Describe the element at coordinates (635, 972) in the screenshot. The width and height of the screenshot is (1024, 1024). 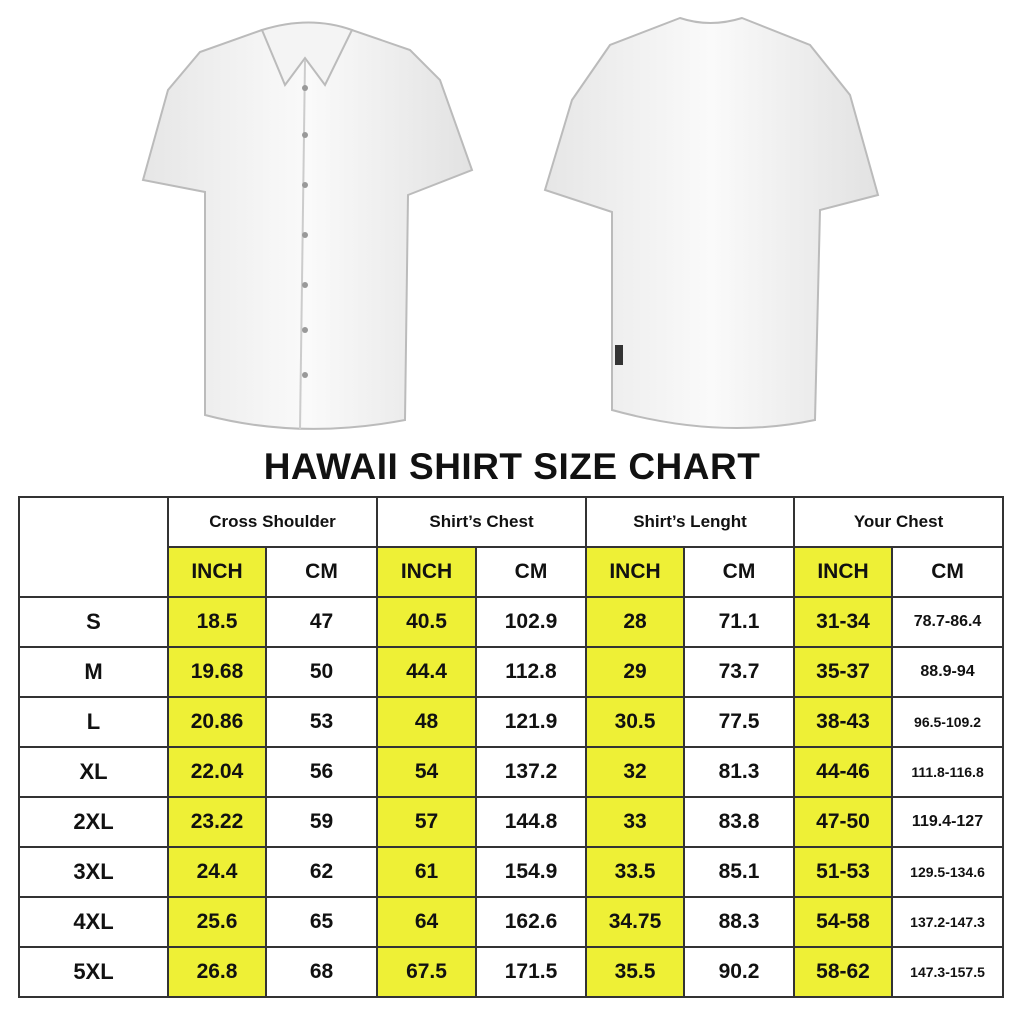
I see `value-cell: 35.5` at that location.